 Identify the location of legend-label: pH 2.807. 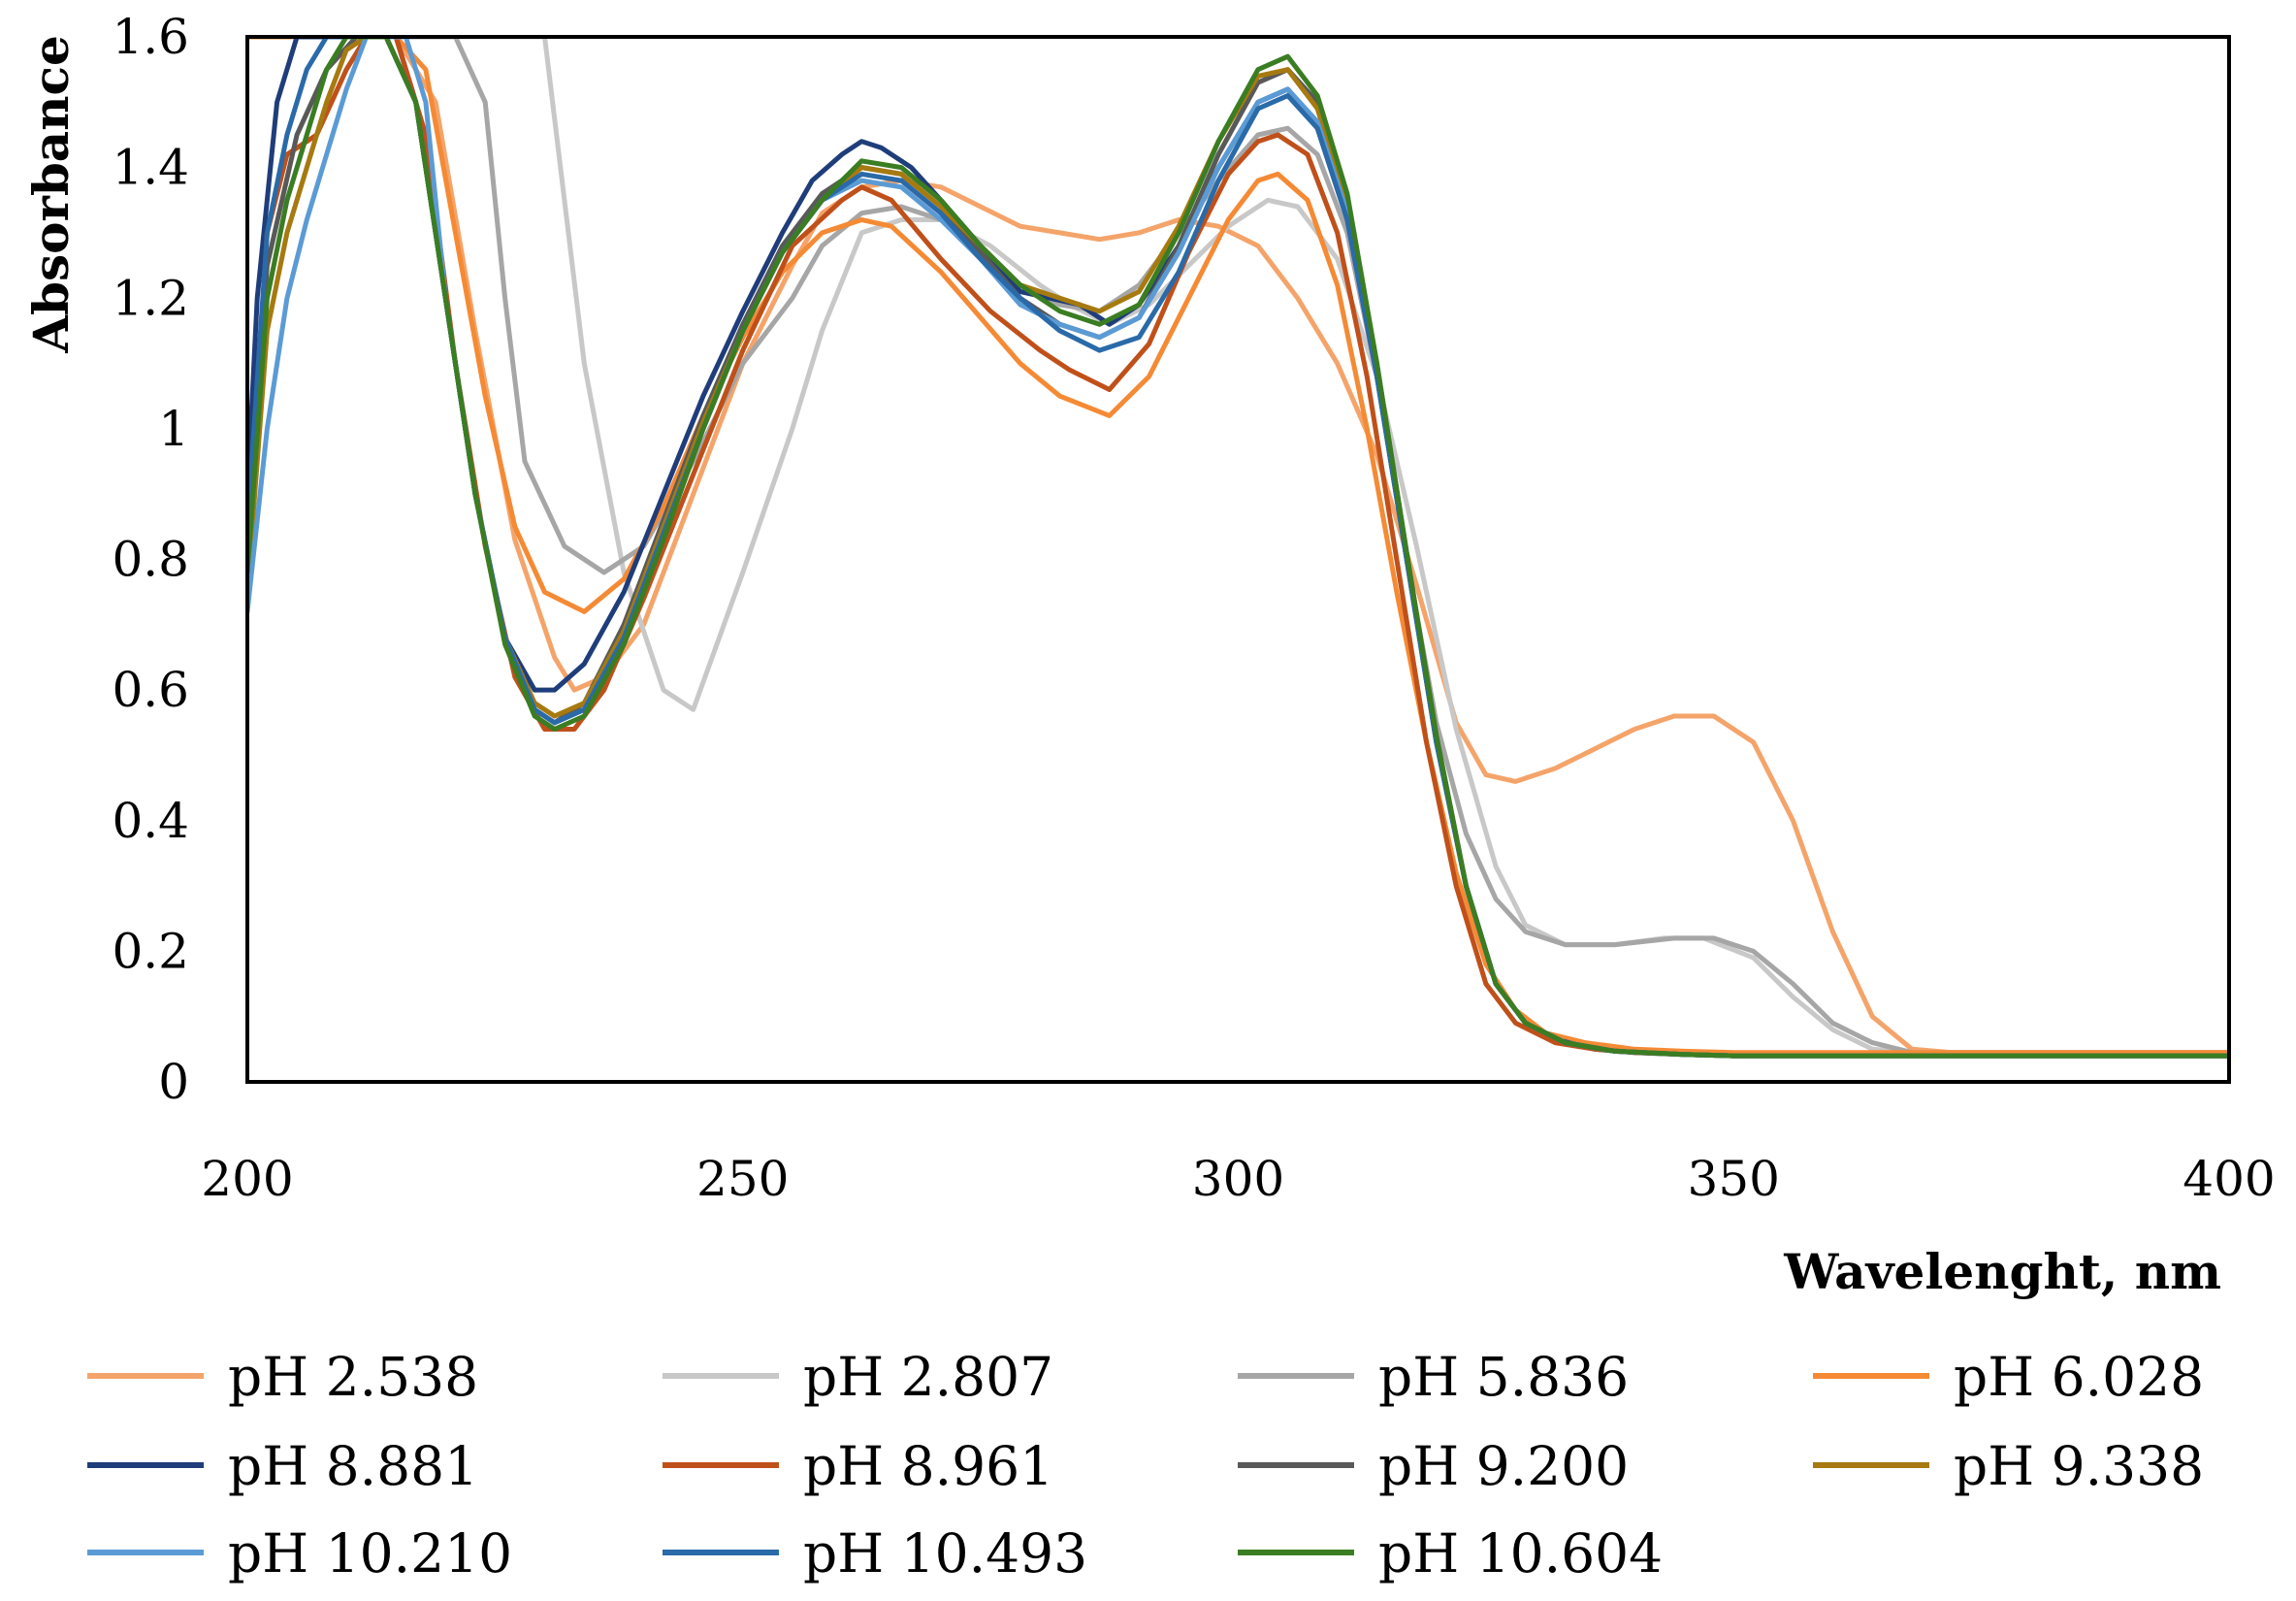
(928, 1377).